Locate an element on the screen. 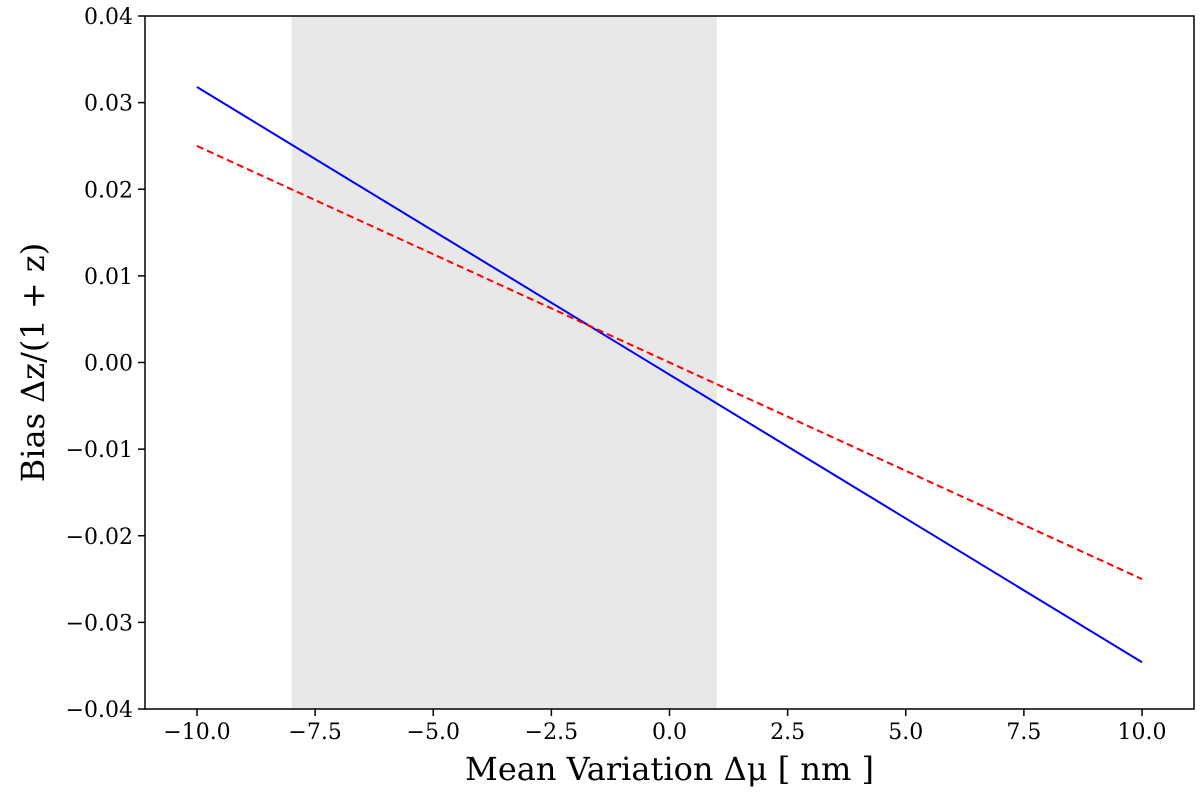 This screenshot has width=1200, height=802. x-tick-label: 10.0 is located at coordinates (1142, 732).